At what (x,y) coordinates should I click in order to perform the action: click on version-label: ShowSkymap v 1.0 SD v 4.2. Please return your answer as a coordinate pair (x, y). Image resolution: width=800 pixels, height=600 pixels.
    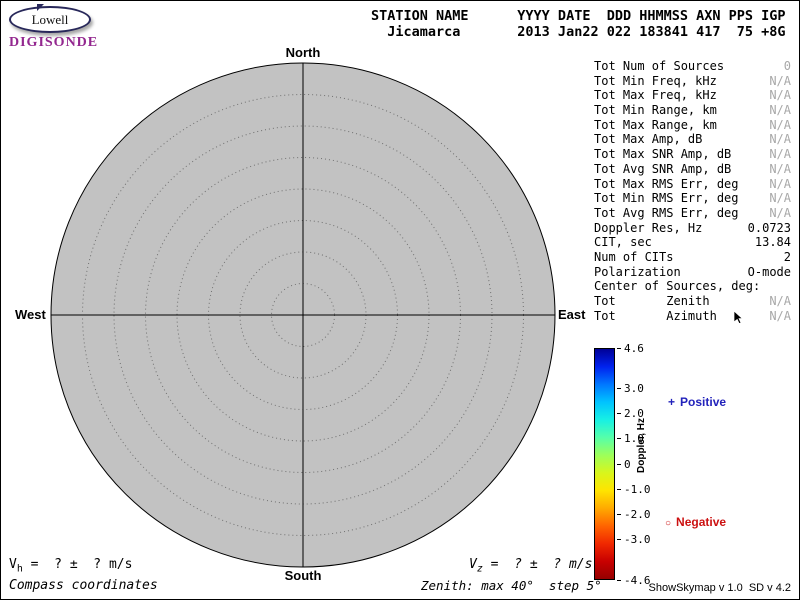
    Looking at the image, I should click on (719, 588).